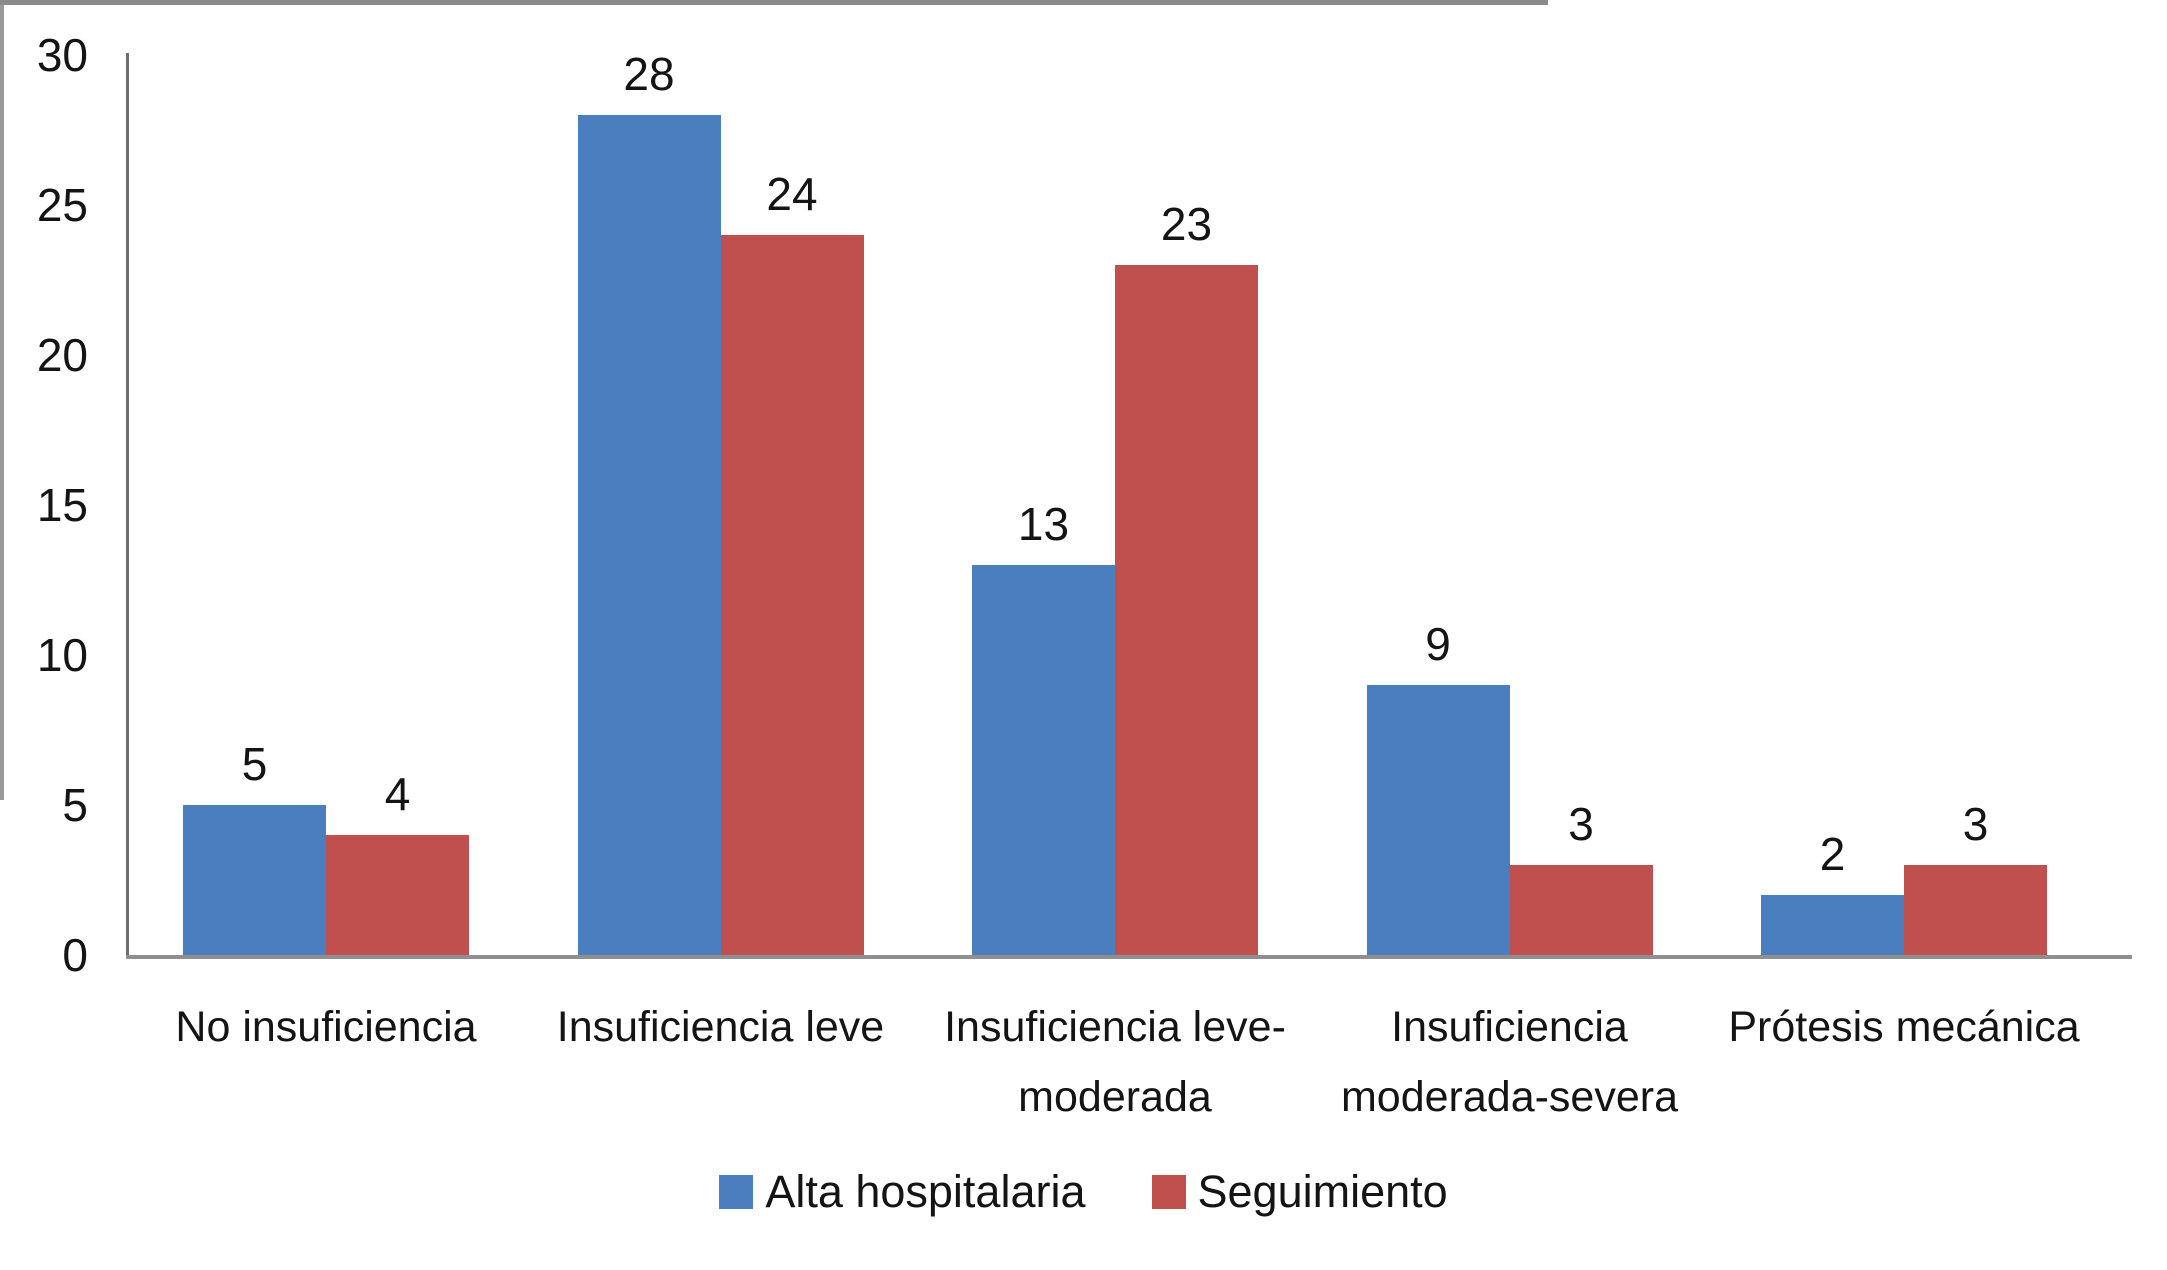 The width and height of the screenshot is (2167, 1270). I want to click on left-border-line, so click(2, 402).